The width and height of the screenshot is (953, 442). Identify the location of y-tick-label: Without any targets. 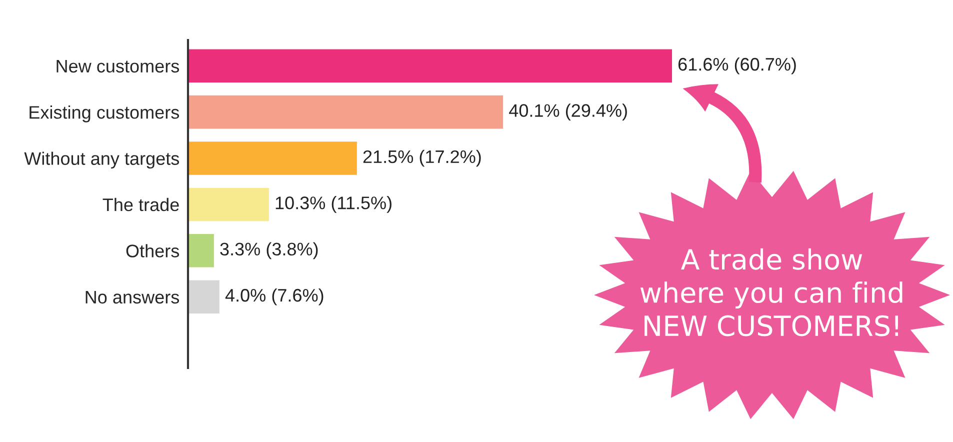
(102, 160).